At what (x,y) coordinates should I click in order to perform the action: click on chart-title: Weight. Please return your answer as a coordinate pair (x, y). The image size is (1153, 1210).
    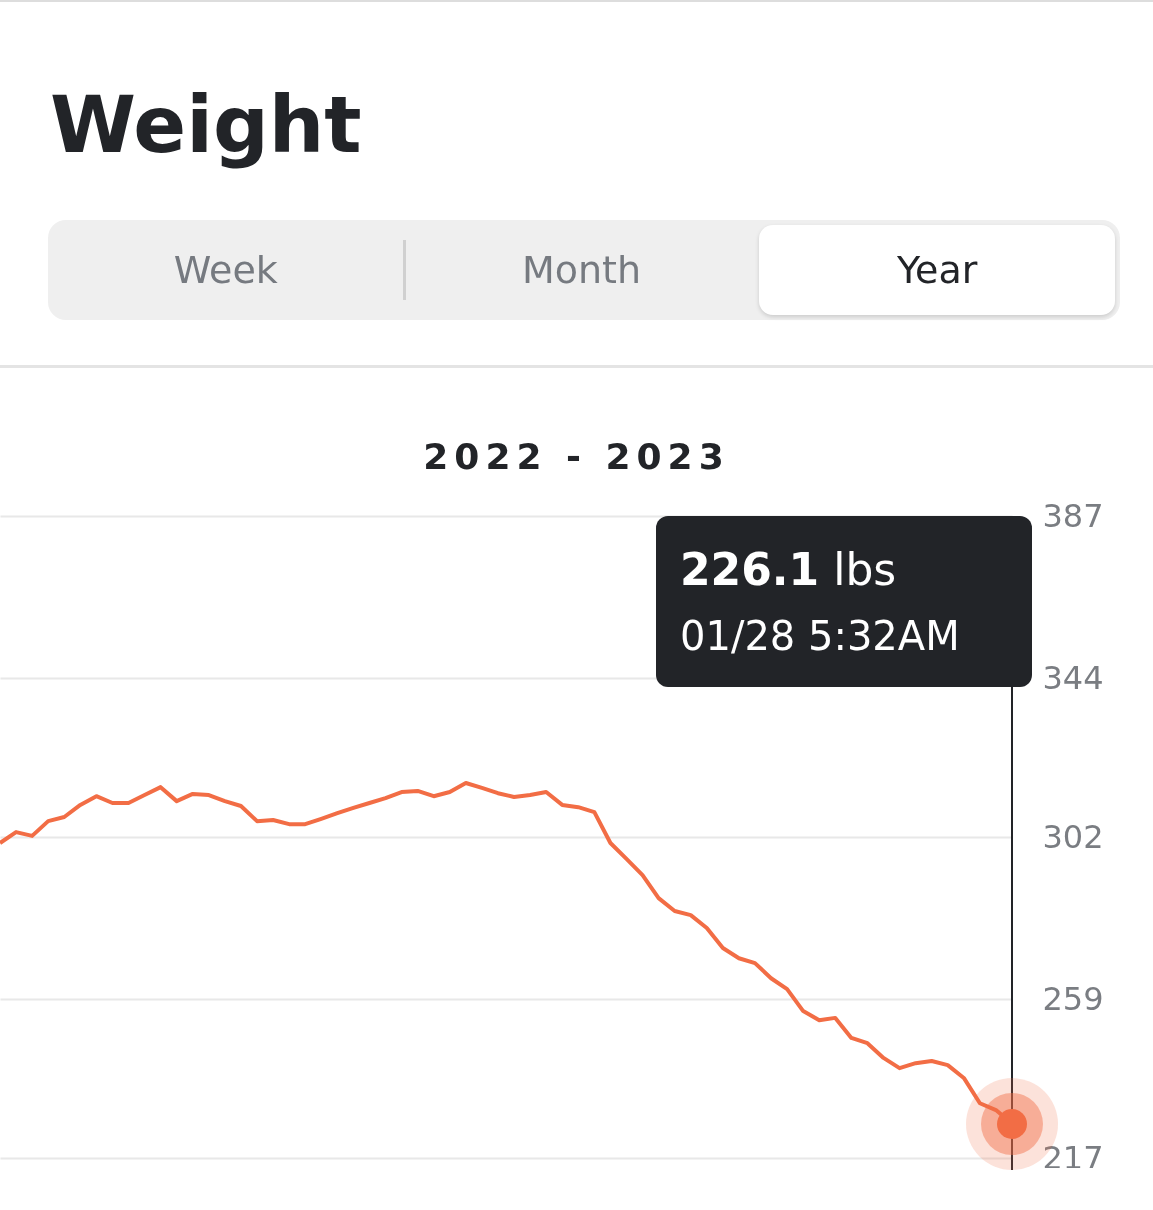
    Looking at the image, I should click on (206, 125).